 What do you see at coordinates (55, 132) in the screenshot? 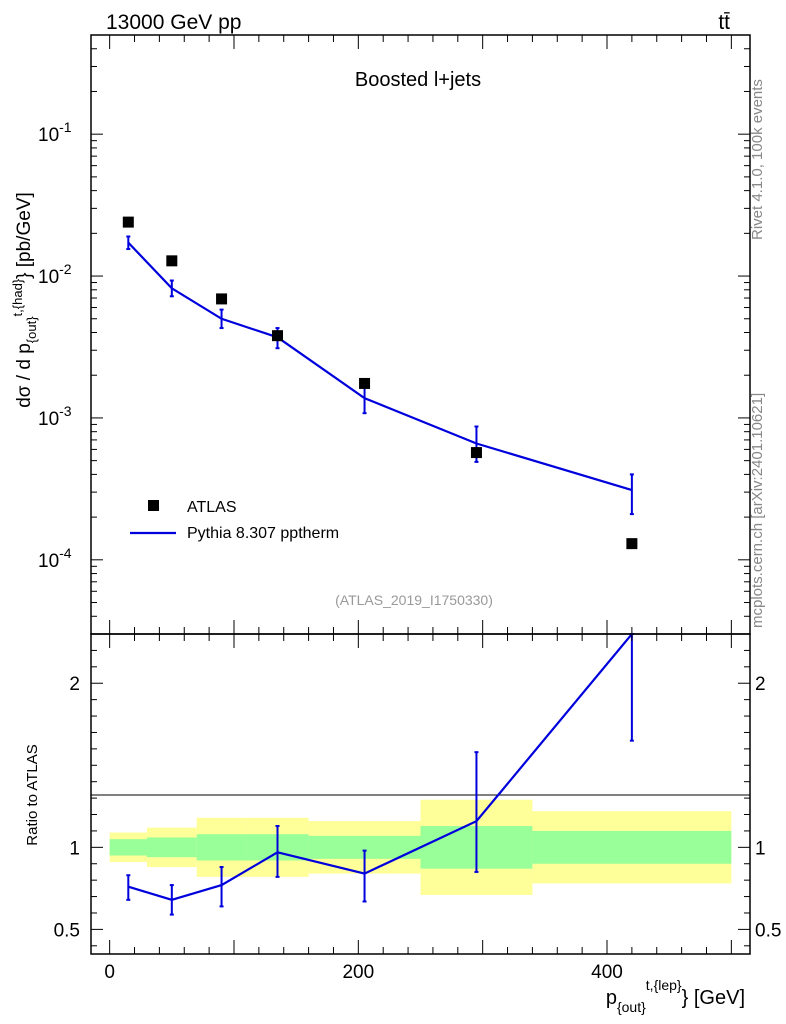
I see `y-tick-label: 10⁻¹` at bounding box center [55, 132].